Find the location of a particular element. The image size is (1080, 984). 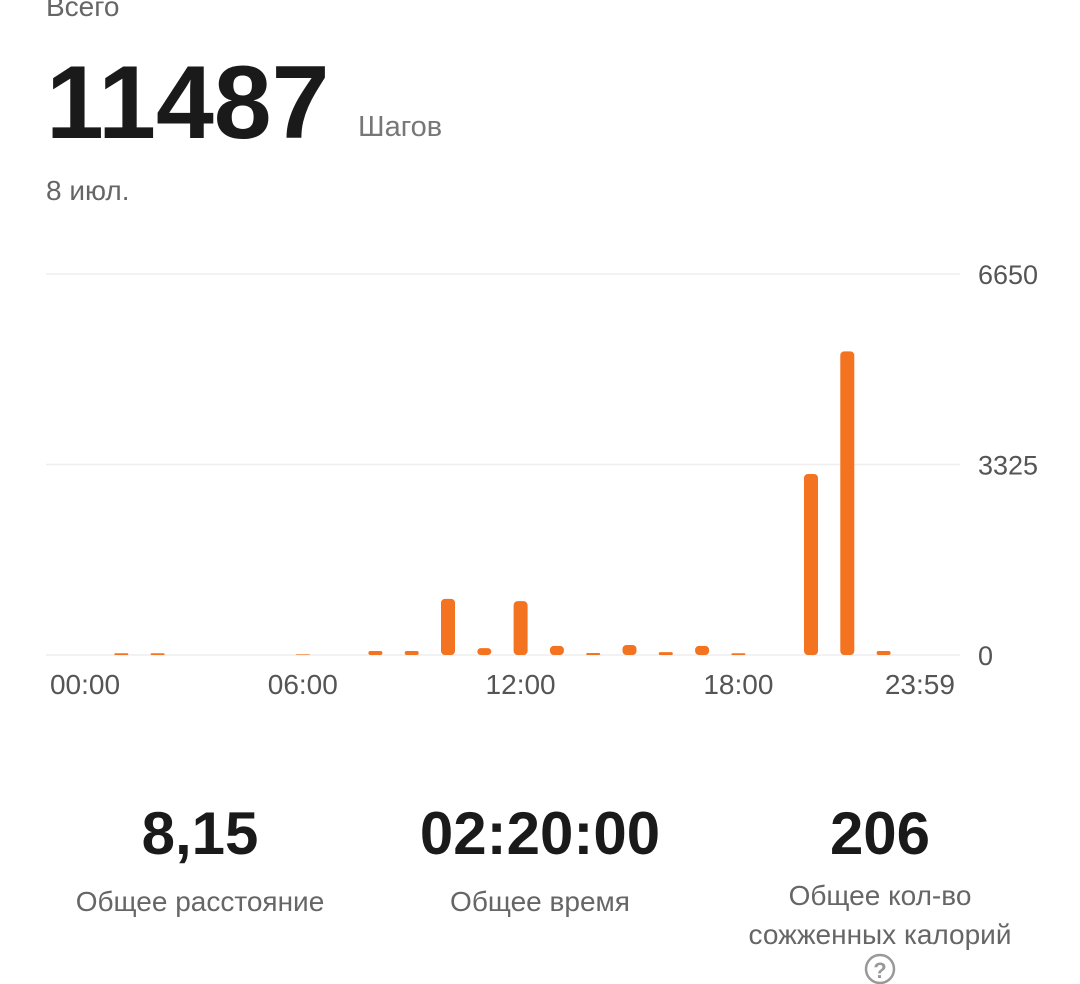

help-icon-mark: ? is located at coordinates (879, 970).